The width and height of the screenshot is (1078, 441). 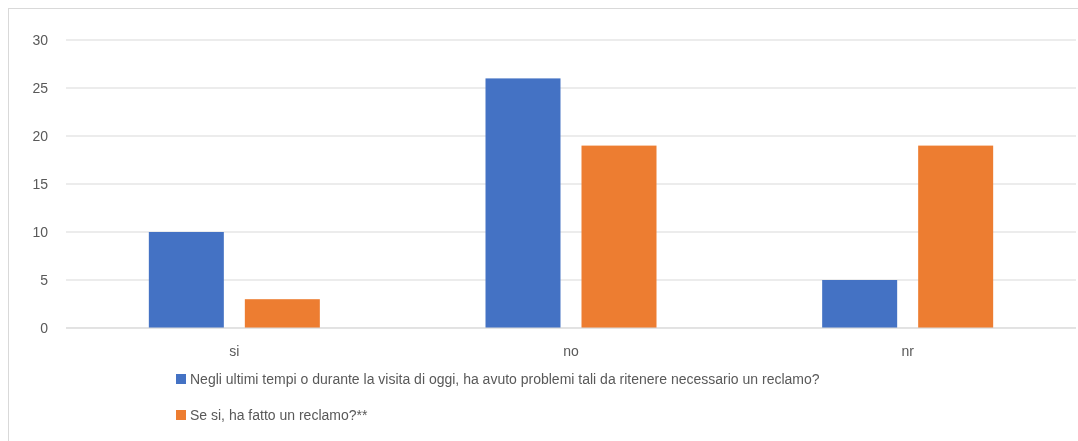 What do you see at coordinates (44, 327) in the screenshot?
I see `y-tick-label: 0` at bounding box center [44, 327].